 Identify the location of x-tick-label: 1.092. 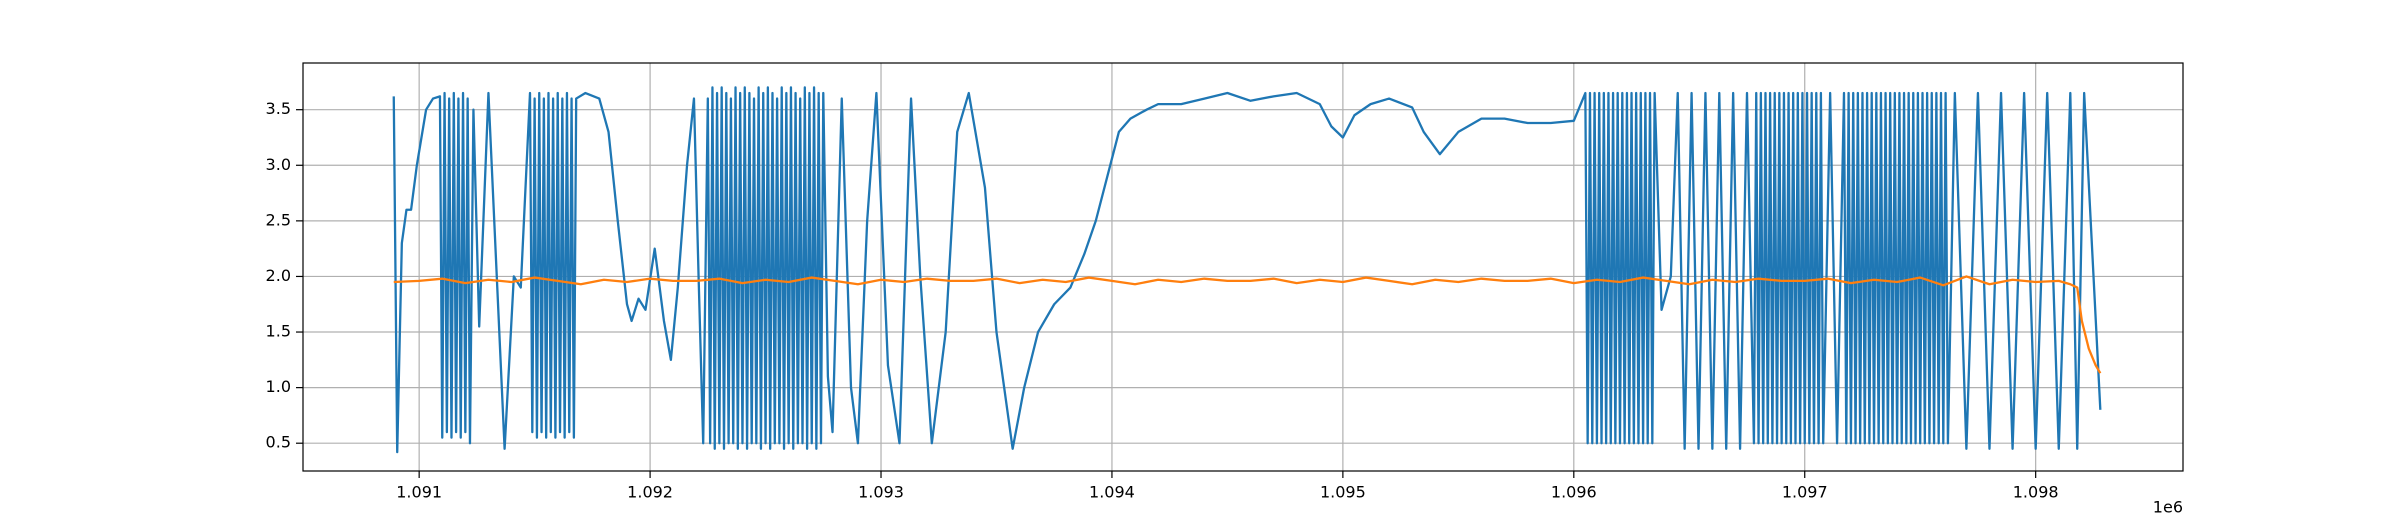
(650, 492).